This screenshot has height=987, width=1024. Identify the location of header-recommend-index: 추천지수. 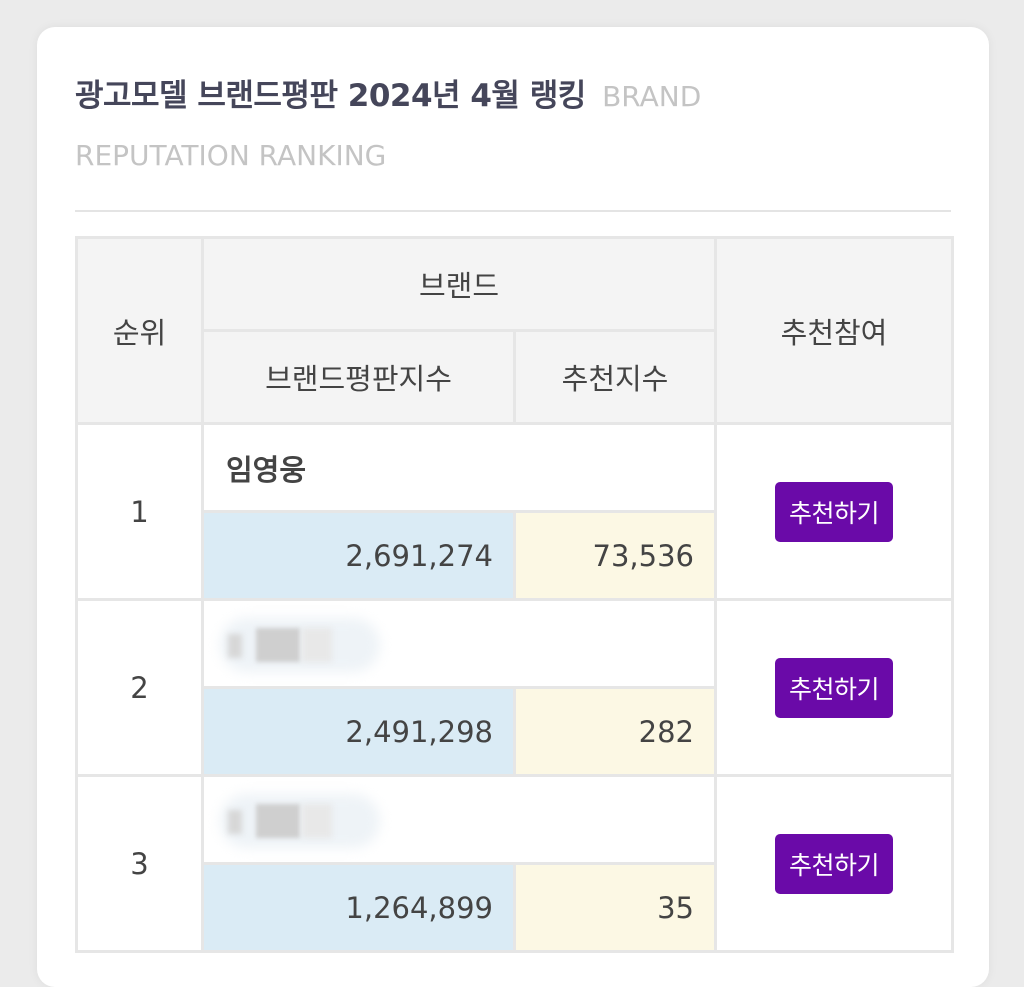
(615, 377).